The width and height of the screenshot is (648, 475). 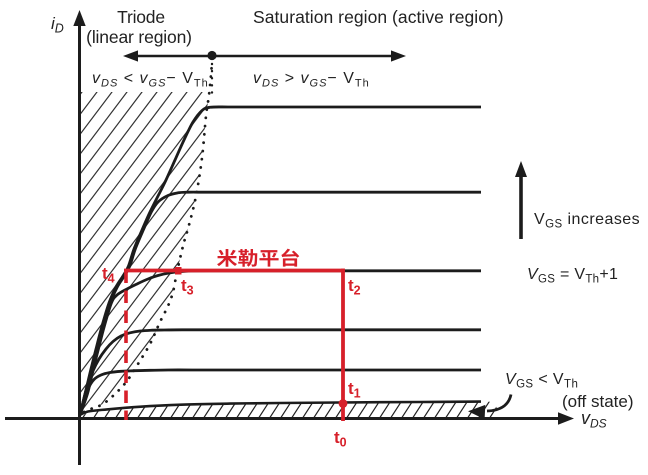 What do you see at coordinates (541, 381) in the screenshot?
I see `svg-text: VGS < VTh` at bounding box center [541, 381].